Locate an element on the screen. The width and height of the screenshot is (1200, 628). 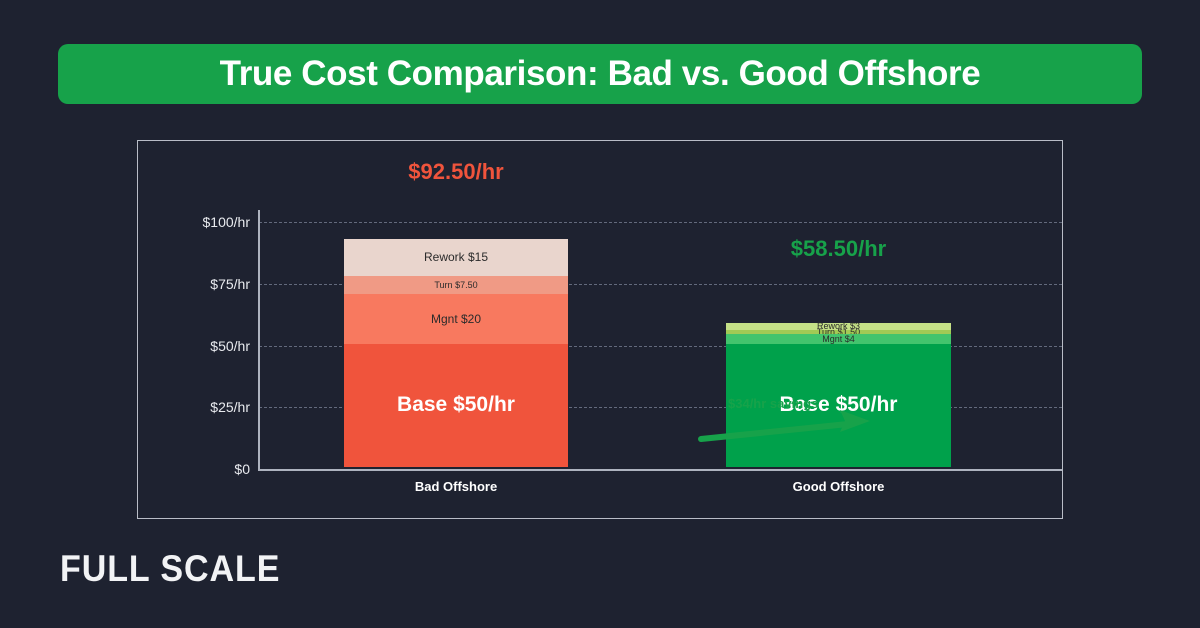
chart-x-axis-line is located at coordinates (660, 470).